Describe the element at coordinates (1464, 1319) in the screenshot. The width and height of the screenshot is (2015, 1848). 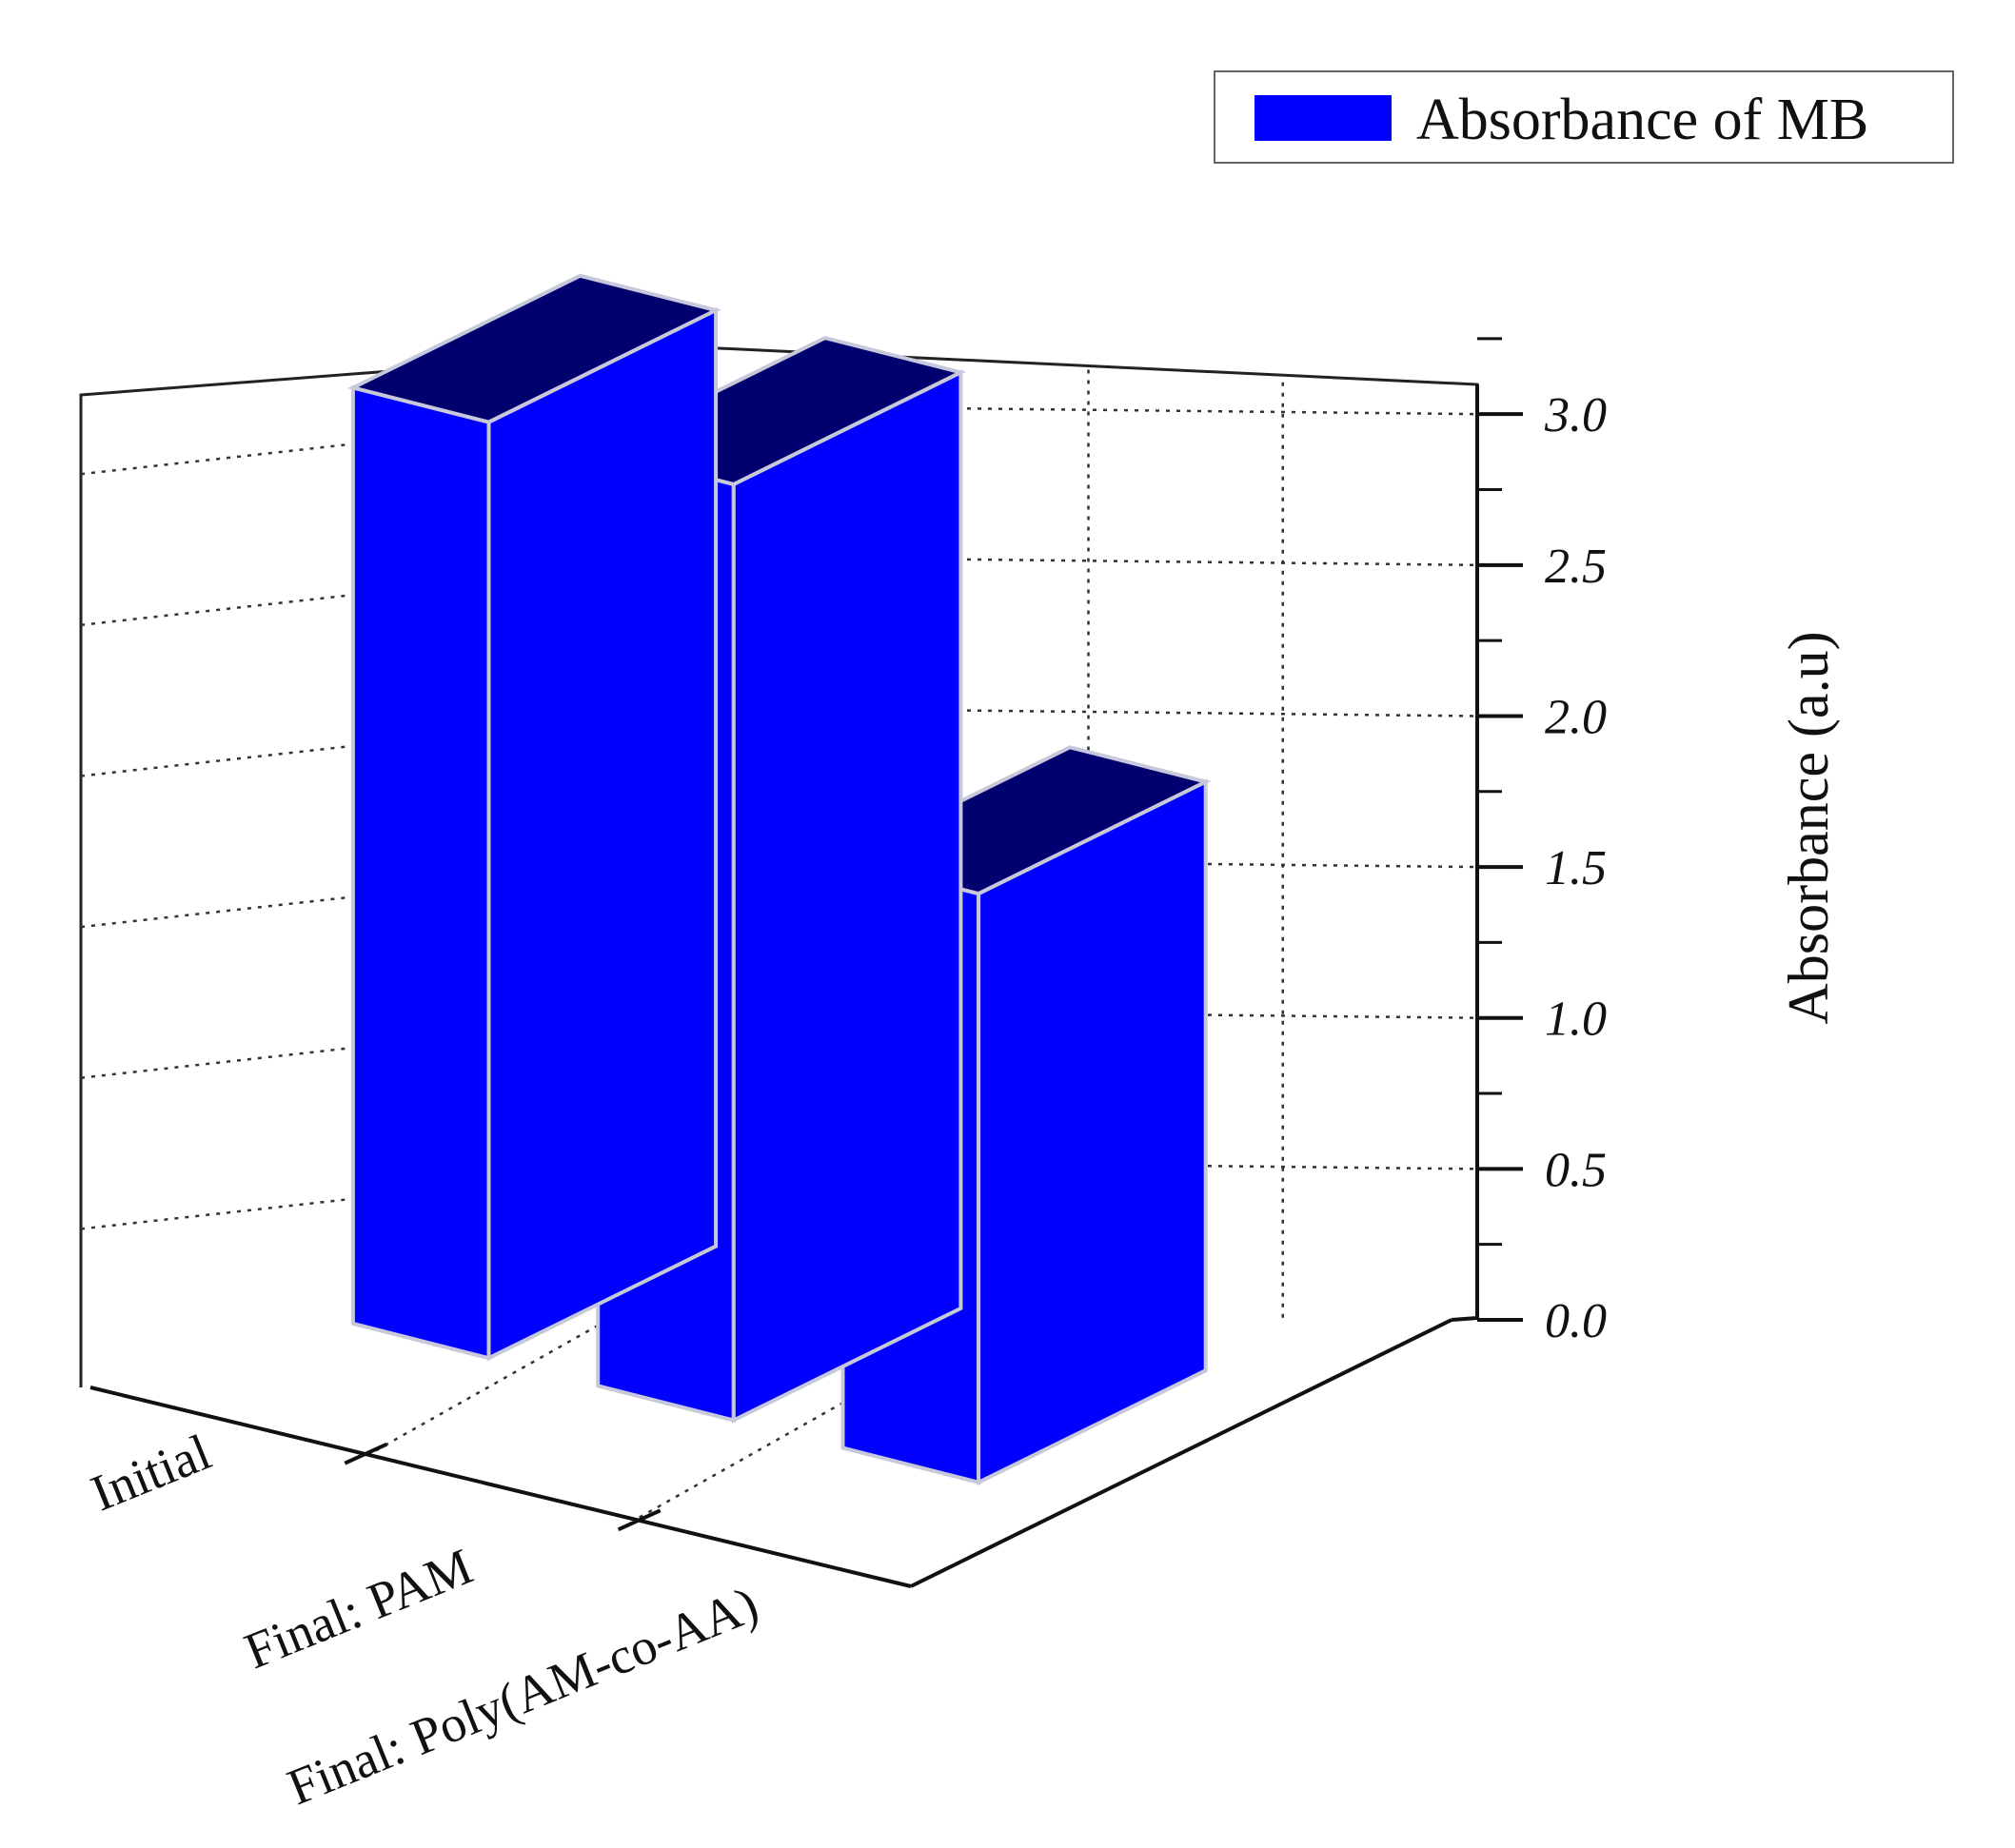
I see `axis-corner` at that location.